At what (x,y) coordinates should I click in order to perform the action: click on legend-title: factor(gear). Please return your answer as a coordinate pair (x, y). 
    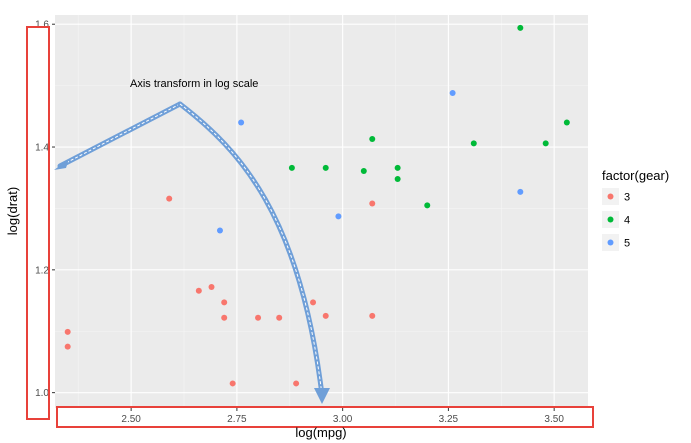
    Looking at the image, I should click on (635, 175).